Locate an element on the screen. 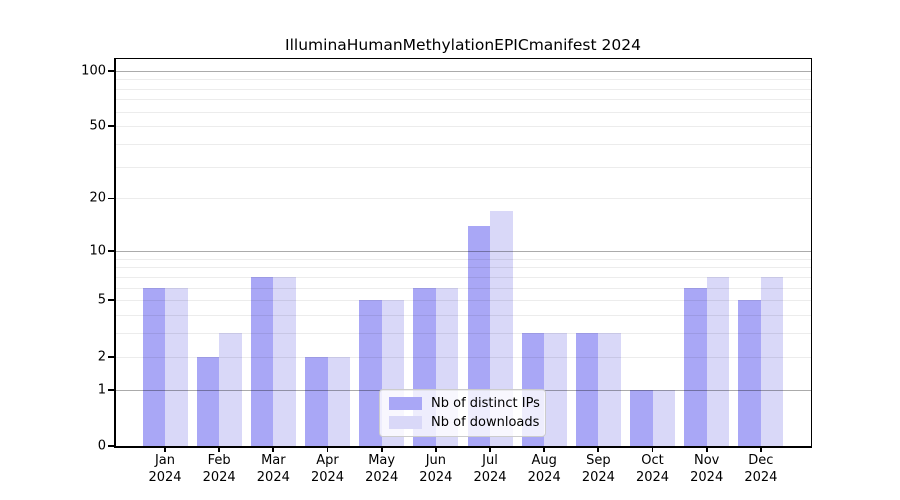 The height and width of the screenshot is (500, 900). bar-downloads-sep is located at coordinates (609, 389).